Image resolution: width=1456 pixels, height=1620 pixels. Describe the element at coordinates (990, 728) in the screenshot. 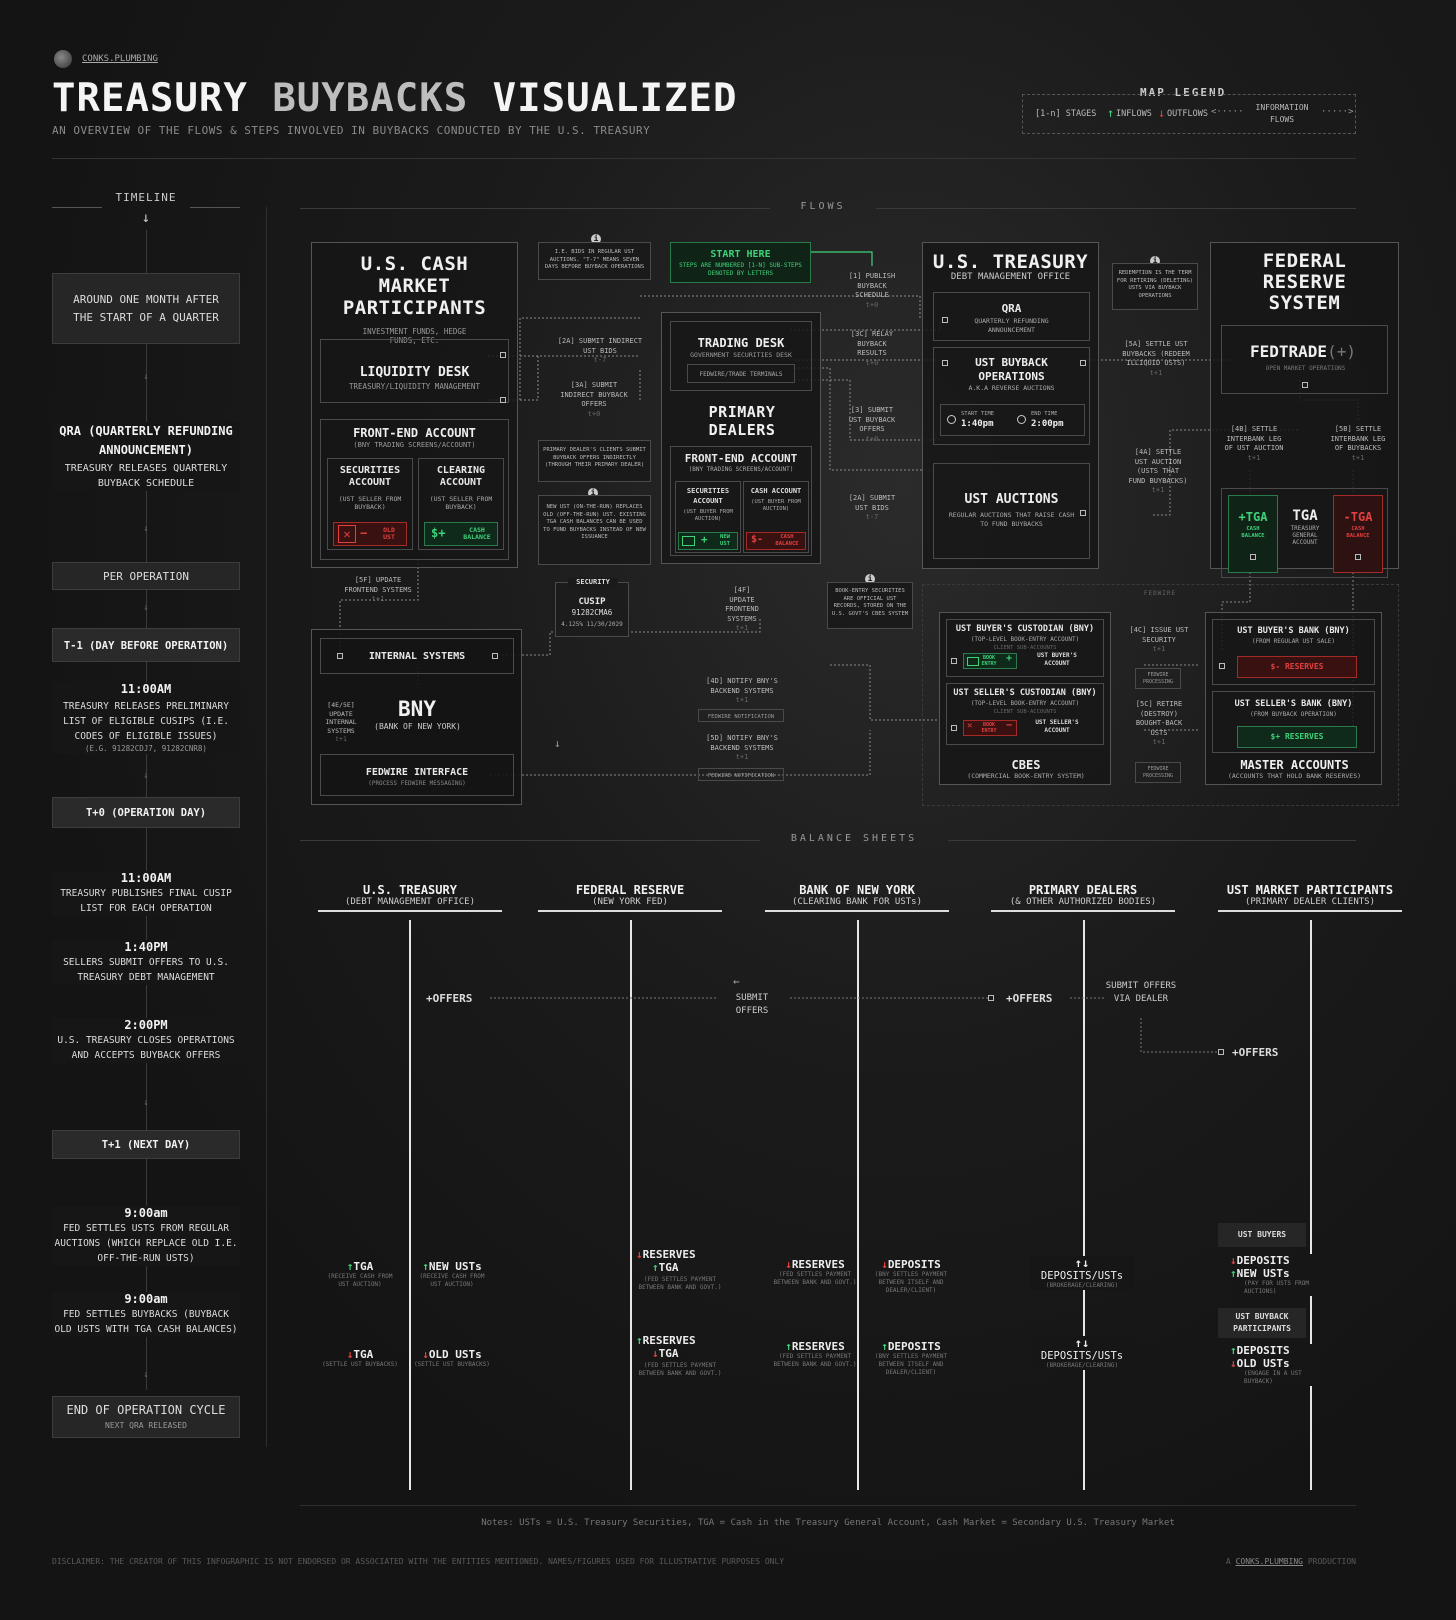

I see `book-entry-minus: ✕ BOOK ENTRY −` at that location.